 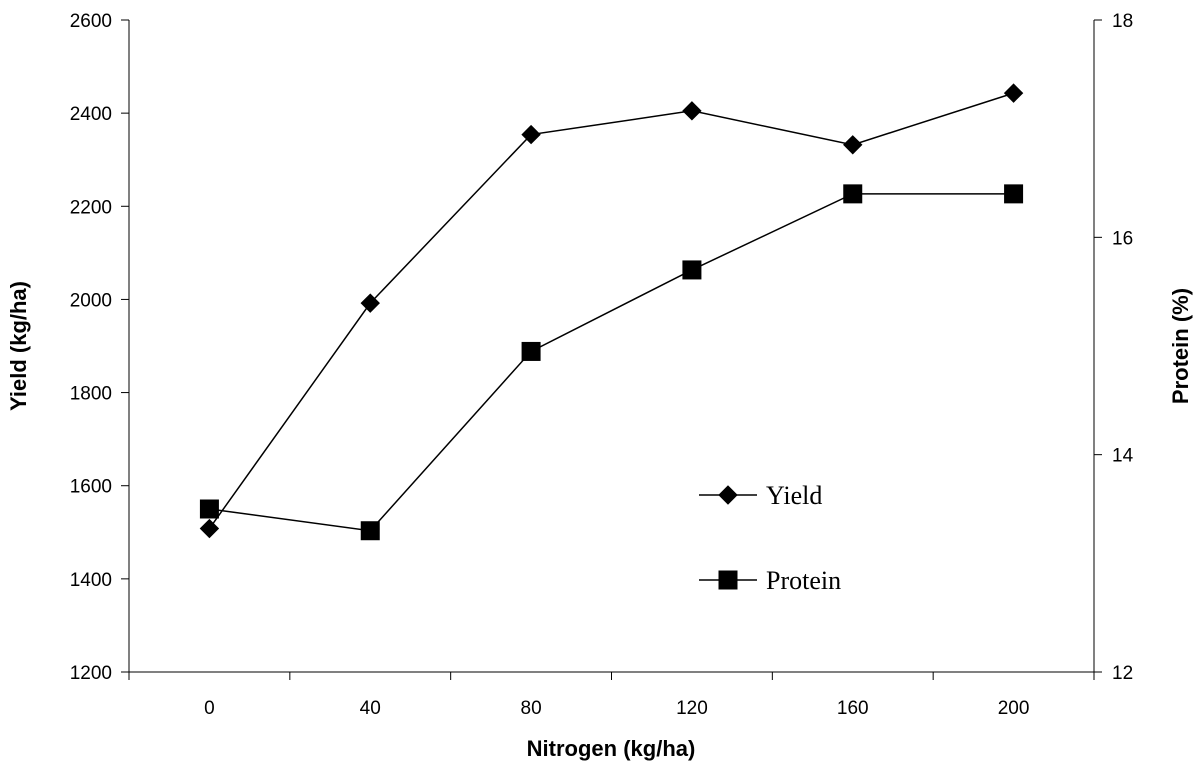 I want to click on x-tick-label: 120, so click(x=692, y=708).